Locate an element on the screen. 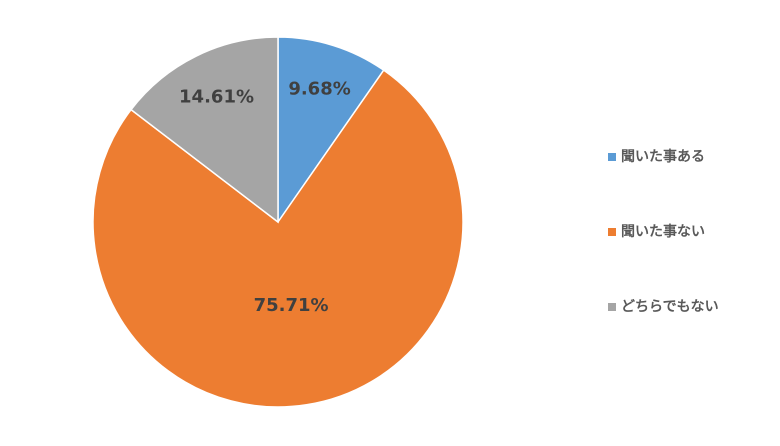 The height and width of the screenshot is (446, 780). legend-label: 聞いた事ない is located at coordinates (663, 231).